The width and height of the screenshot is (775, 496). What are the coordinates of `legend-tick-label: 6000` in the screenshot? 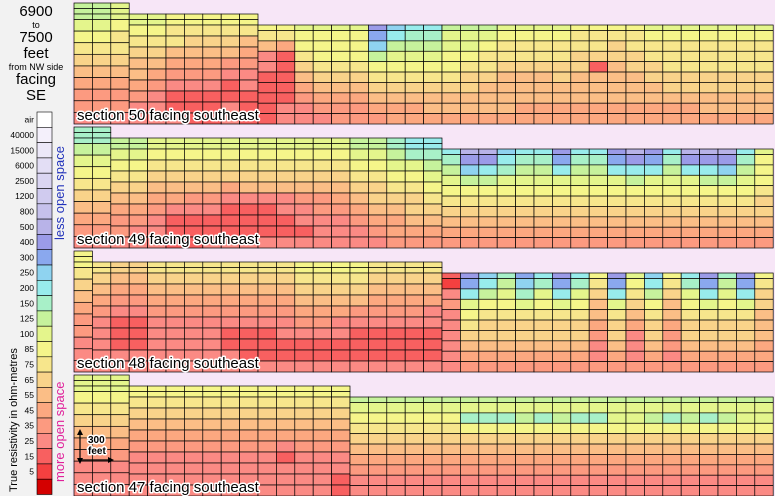 It's located at (24, 166).